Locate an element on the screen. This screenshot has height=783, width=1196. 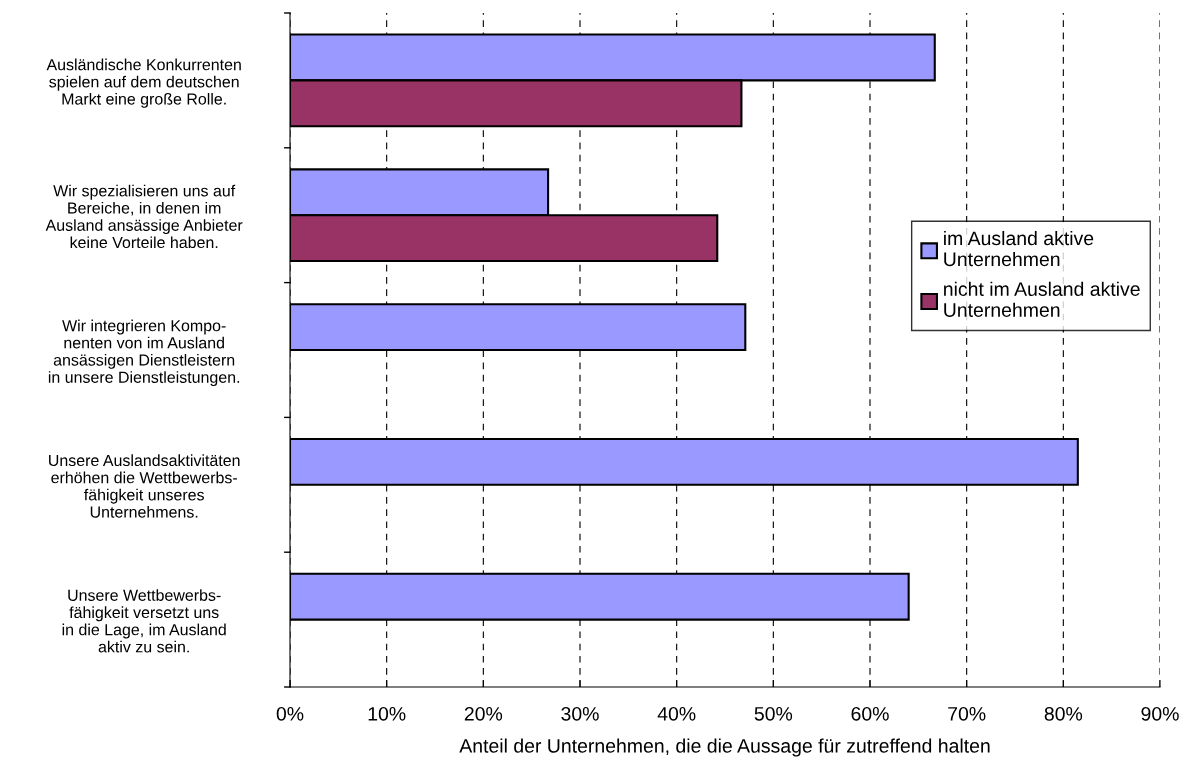
y-tick-label: Wir integrieren Kompo- nenten von im Ausland ansässigen Dienstleistern in unsere Dienstleistungen. is located at coordinates (144, 353).